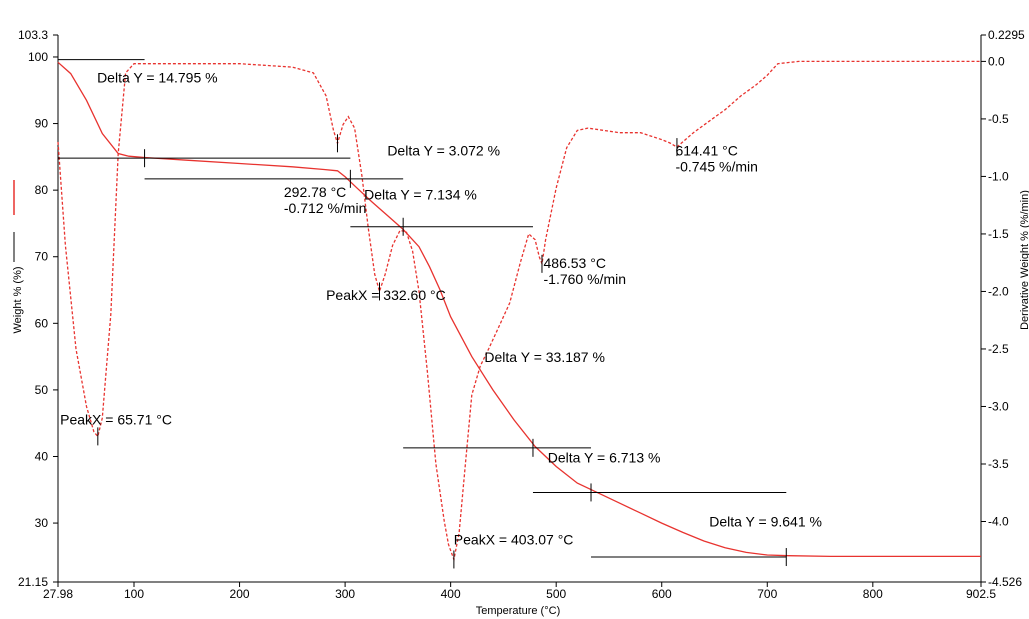 This screenshot has width=1029, height=619. Describe the element at coordinates (42, 523) in the screenshot. I see `left-tick-label: 30` at that location.